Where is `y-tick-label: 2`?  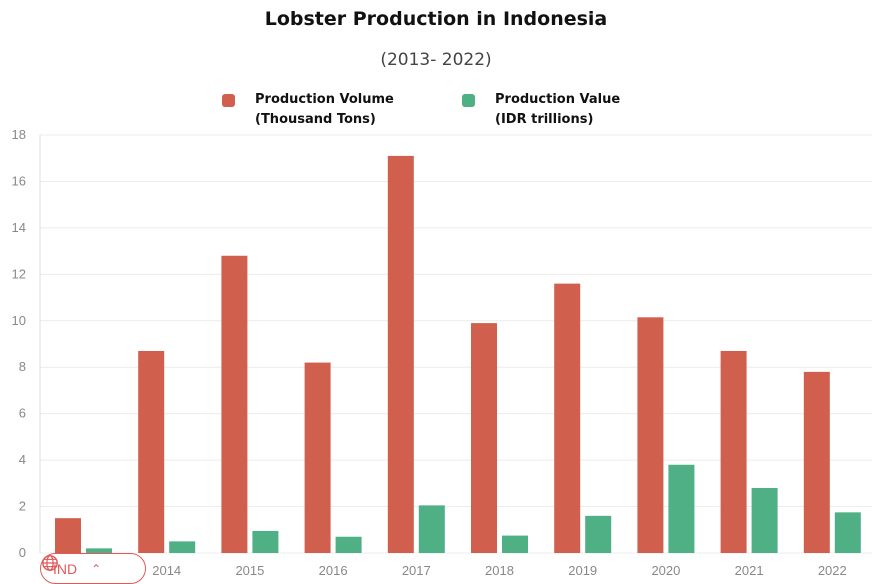 y-tick-label: 2 is located at coordinates (22, 506).